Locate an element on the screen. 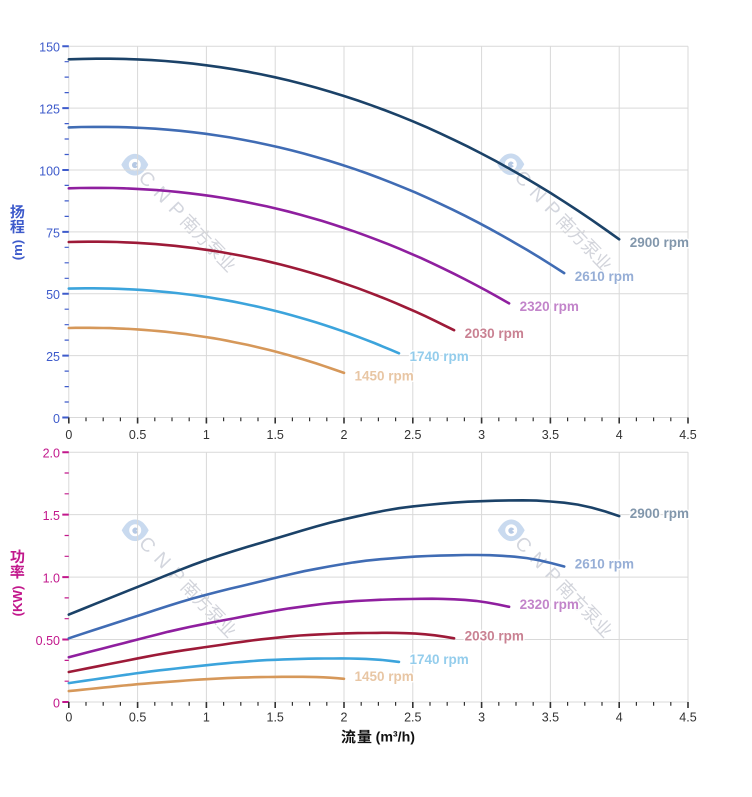  svg-text: 1.0 is located at coordinates (51, 579).